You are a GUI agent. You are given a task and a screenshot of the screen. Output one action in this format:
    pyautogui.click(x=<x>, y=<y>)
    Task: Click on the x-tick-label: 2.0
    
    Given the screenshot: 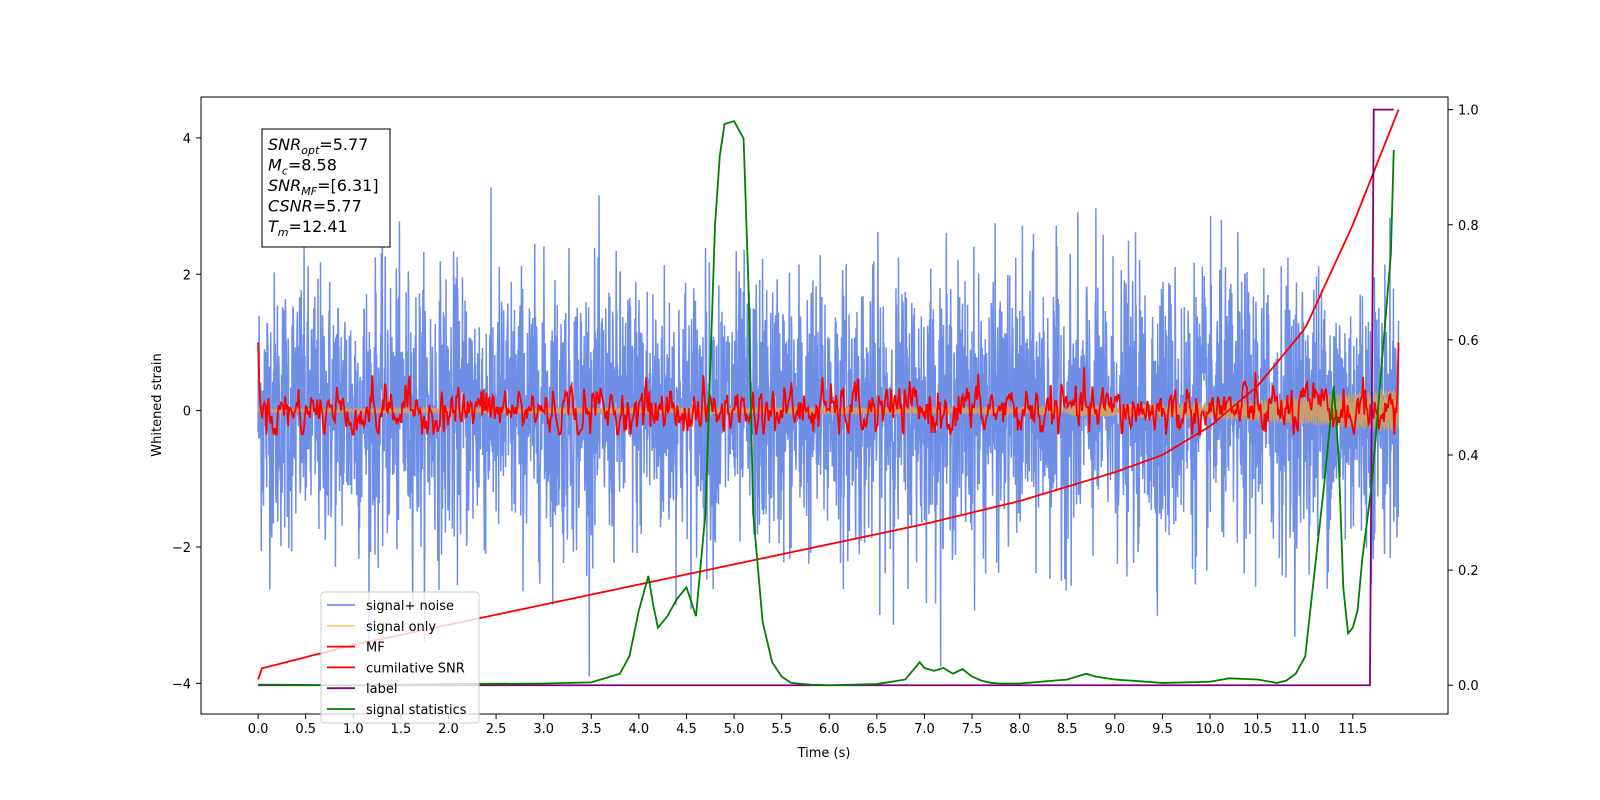 What is the action you would take?
    pyautogui.click(x=448, y=729)
    